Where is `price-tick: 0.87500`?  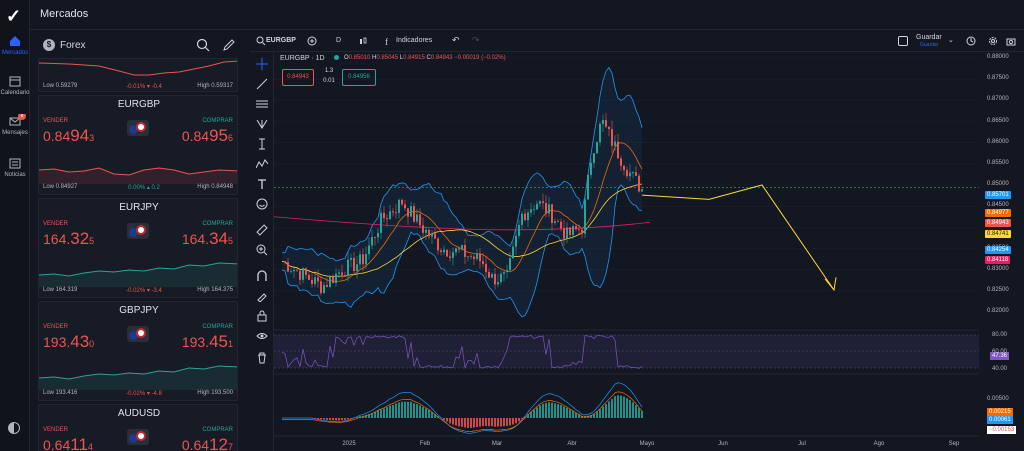 price-tick: 0.87500 is located at coordinates (998, 78).